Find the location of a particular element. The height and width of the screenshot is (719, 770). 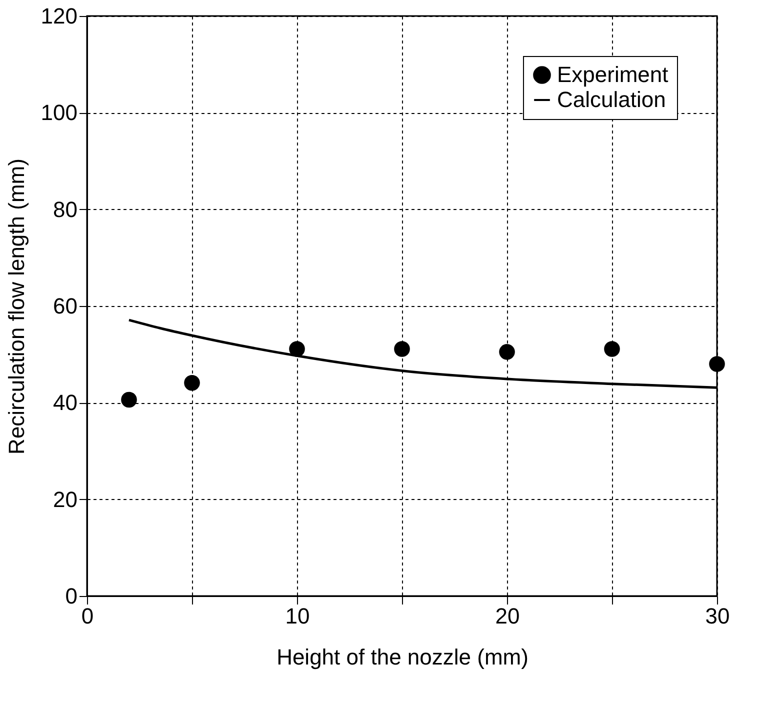

legend-label: Experiment is located at coordinates (612, 74).